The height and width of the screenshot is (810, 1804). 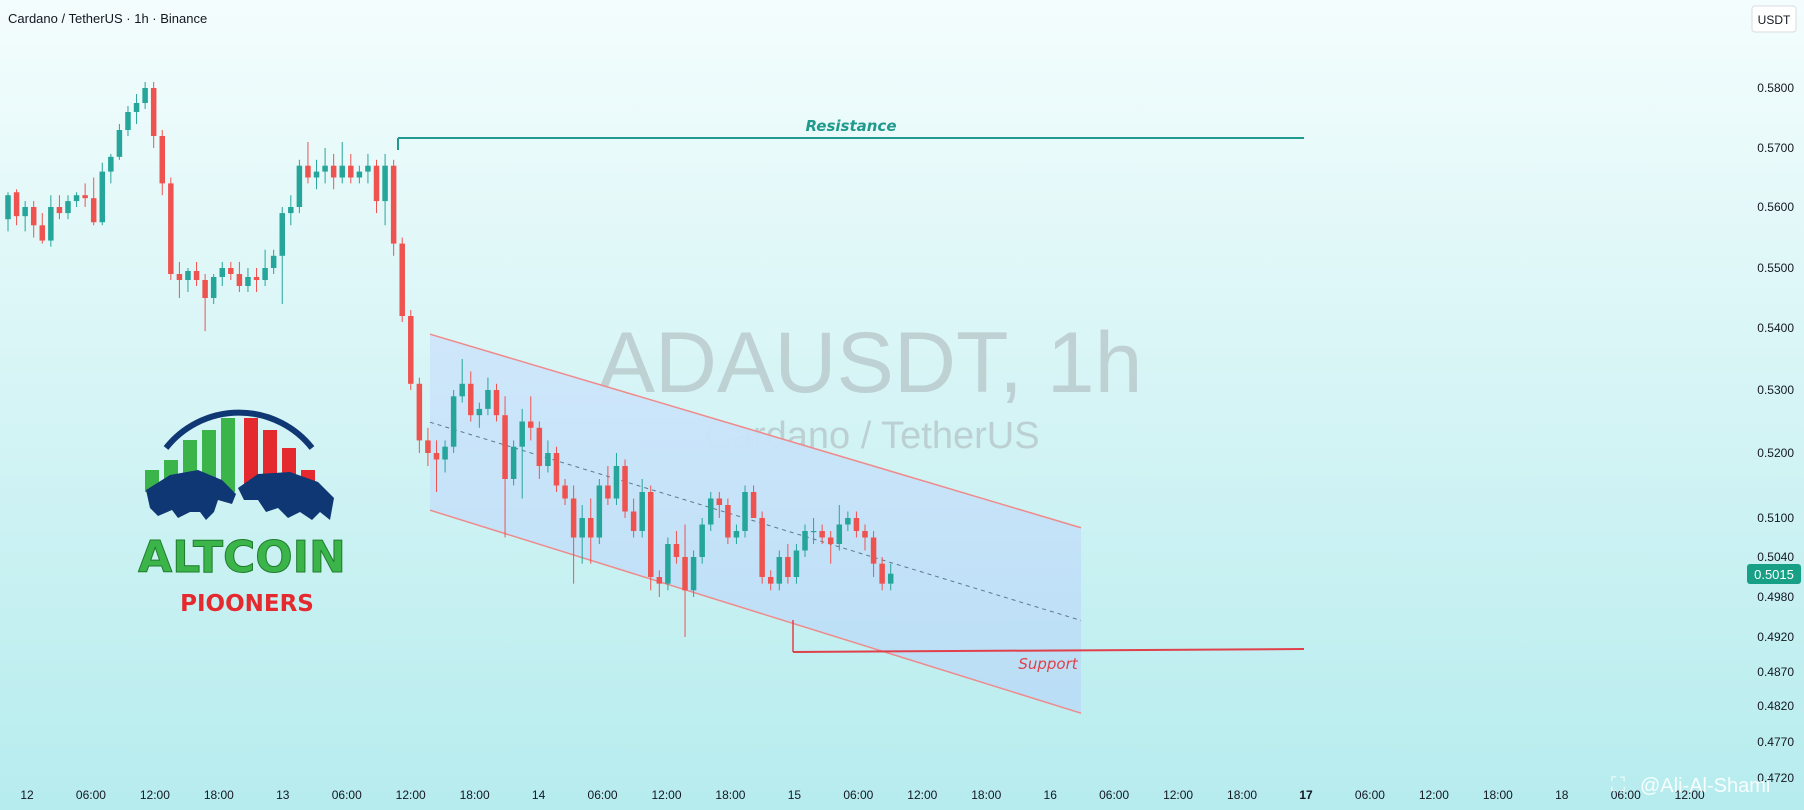 I want to click on chart-title: Cardano / TetherUS · 1h · Binance, so click(x=107, y=18).